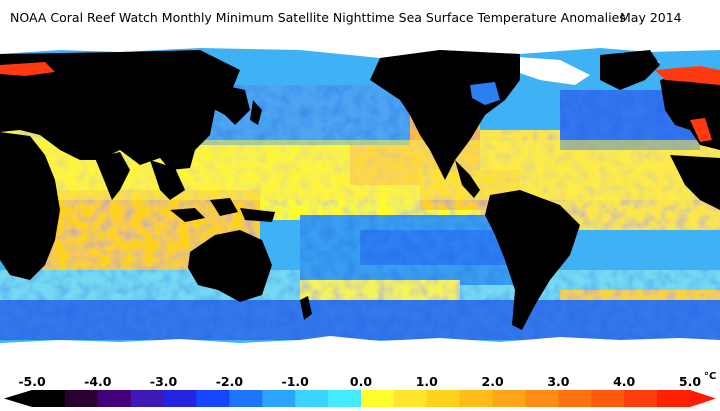  Describe the element at coordinates (229, 381) in the screenshot. I see `legend-tick-label: -2.0` at that location.